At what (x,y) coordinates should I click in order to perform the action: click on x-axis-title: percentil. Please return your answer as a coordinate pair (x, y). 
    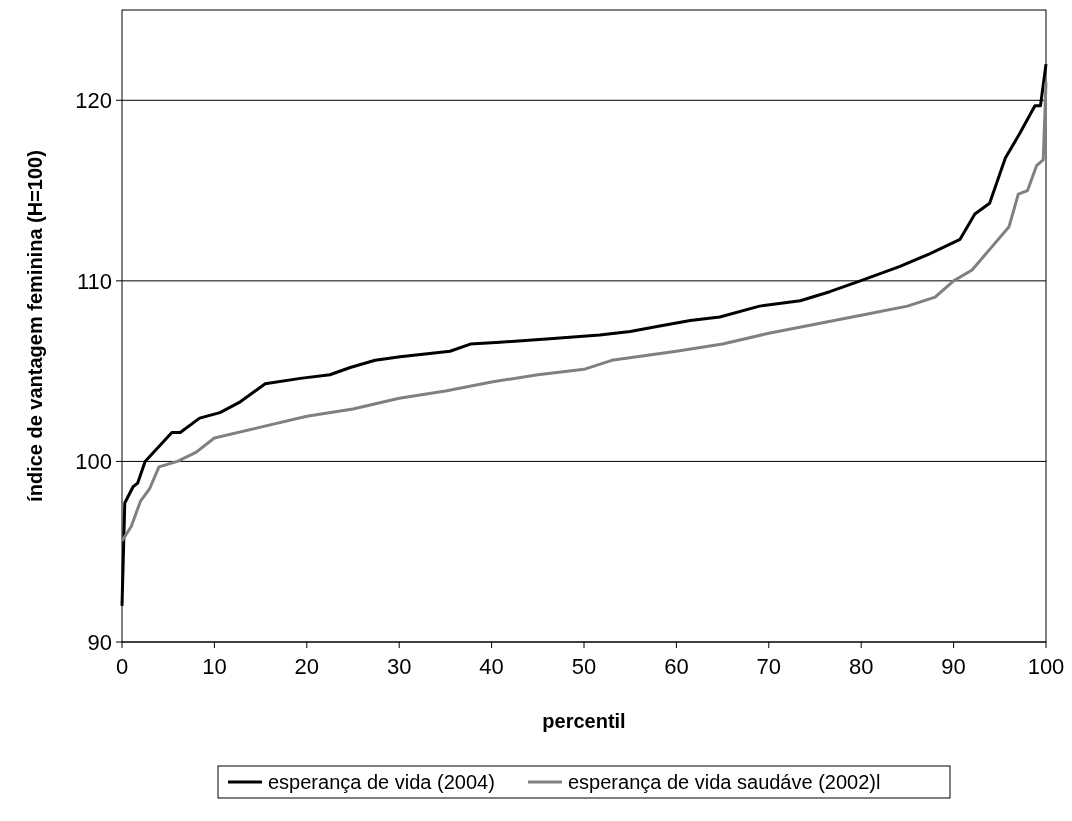
    Looking at the image, I should click on (584, 721).